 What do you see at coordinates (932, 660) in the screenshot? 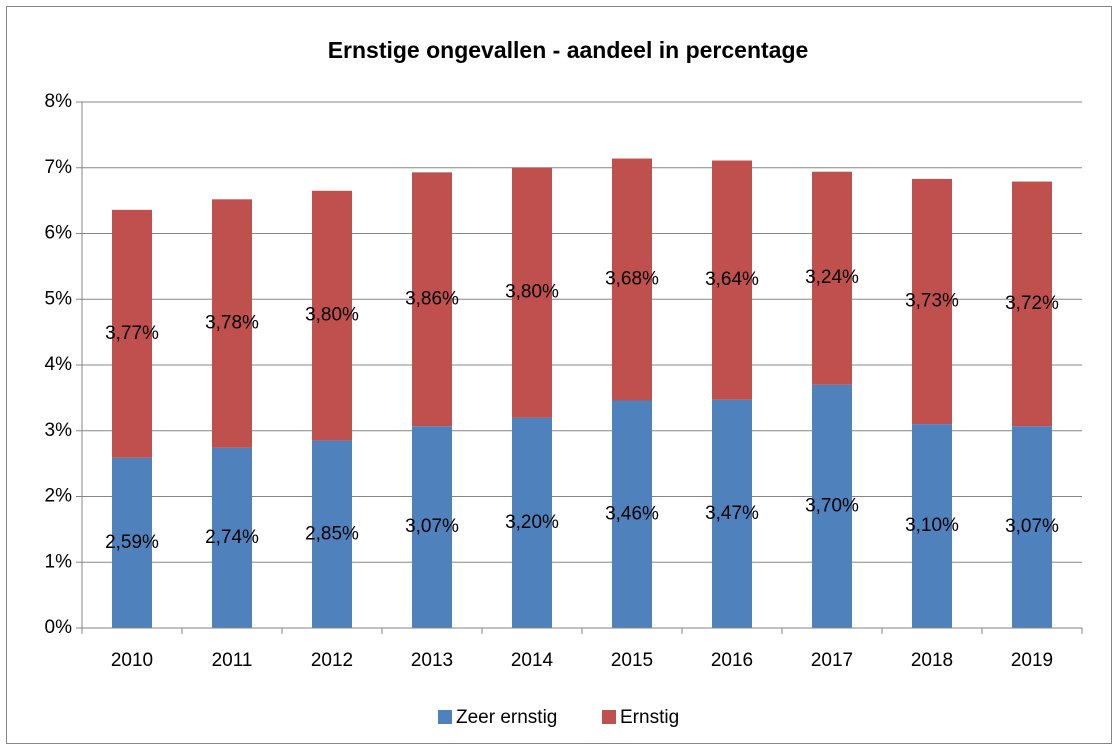
I see `x-tick-label: 2018` at bounding box center [932, 660].